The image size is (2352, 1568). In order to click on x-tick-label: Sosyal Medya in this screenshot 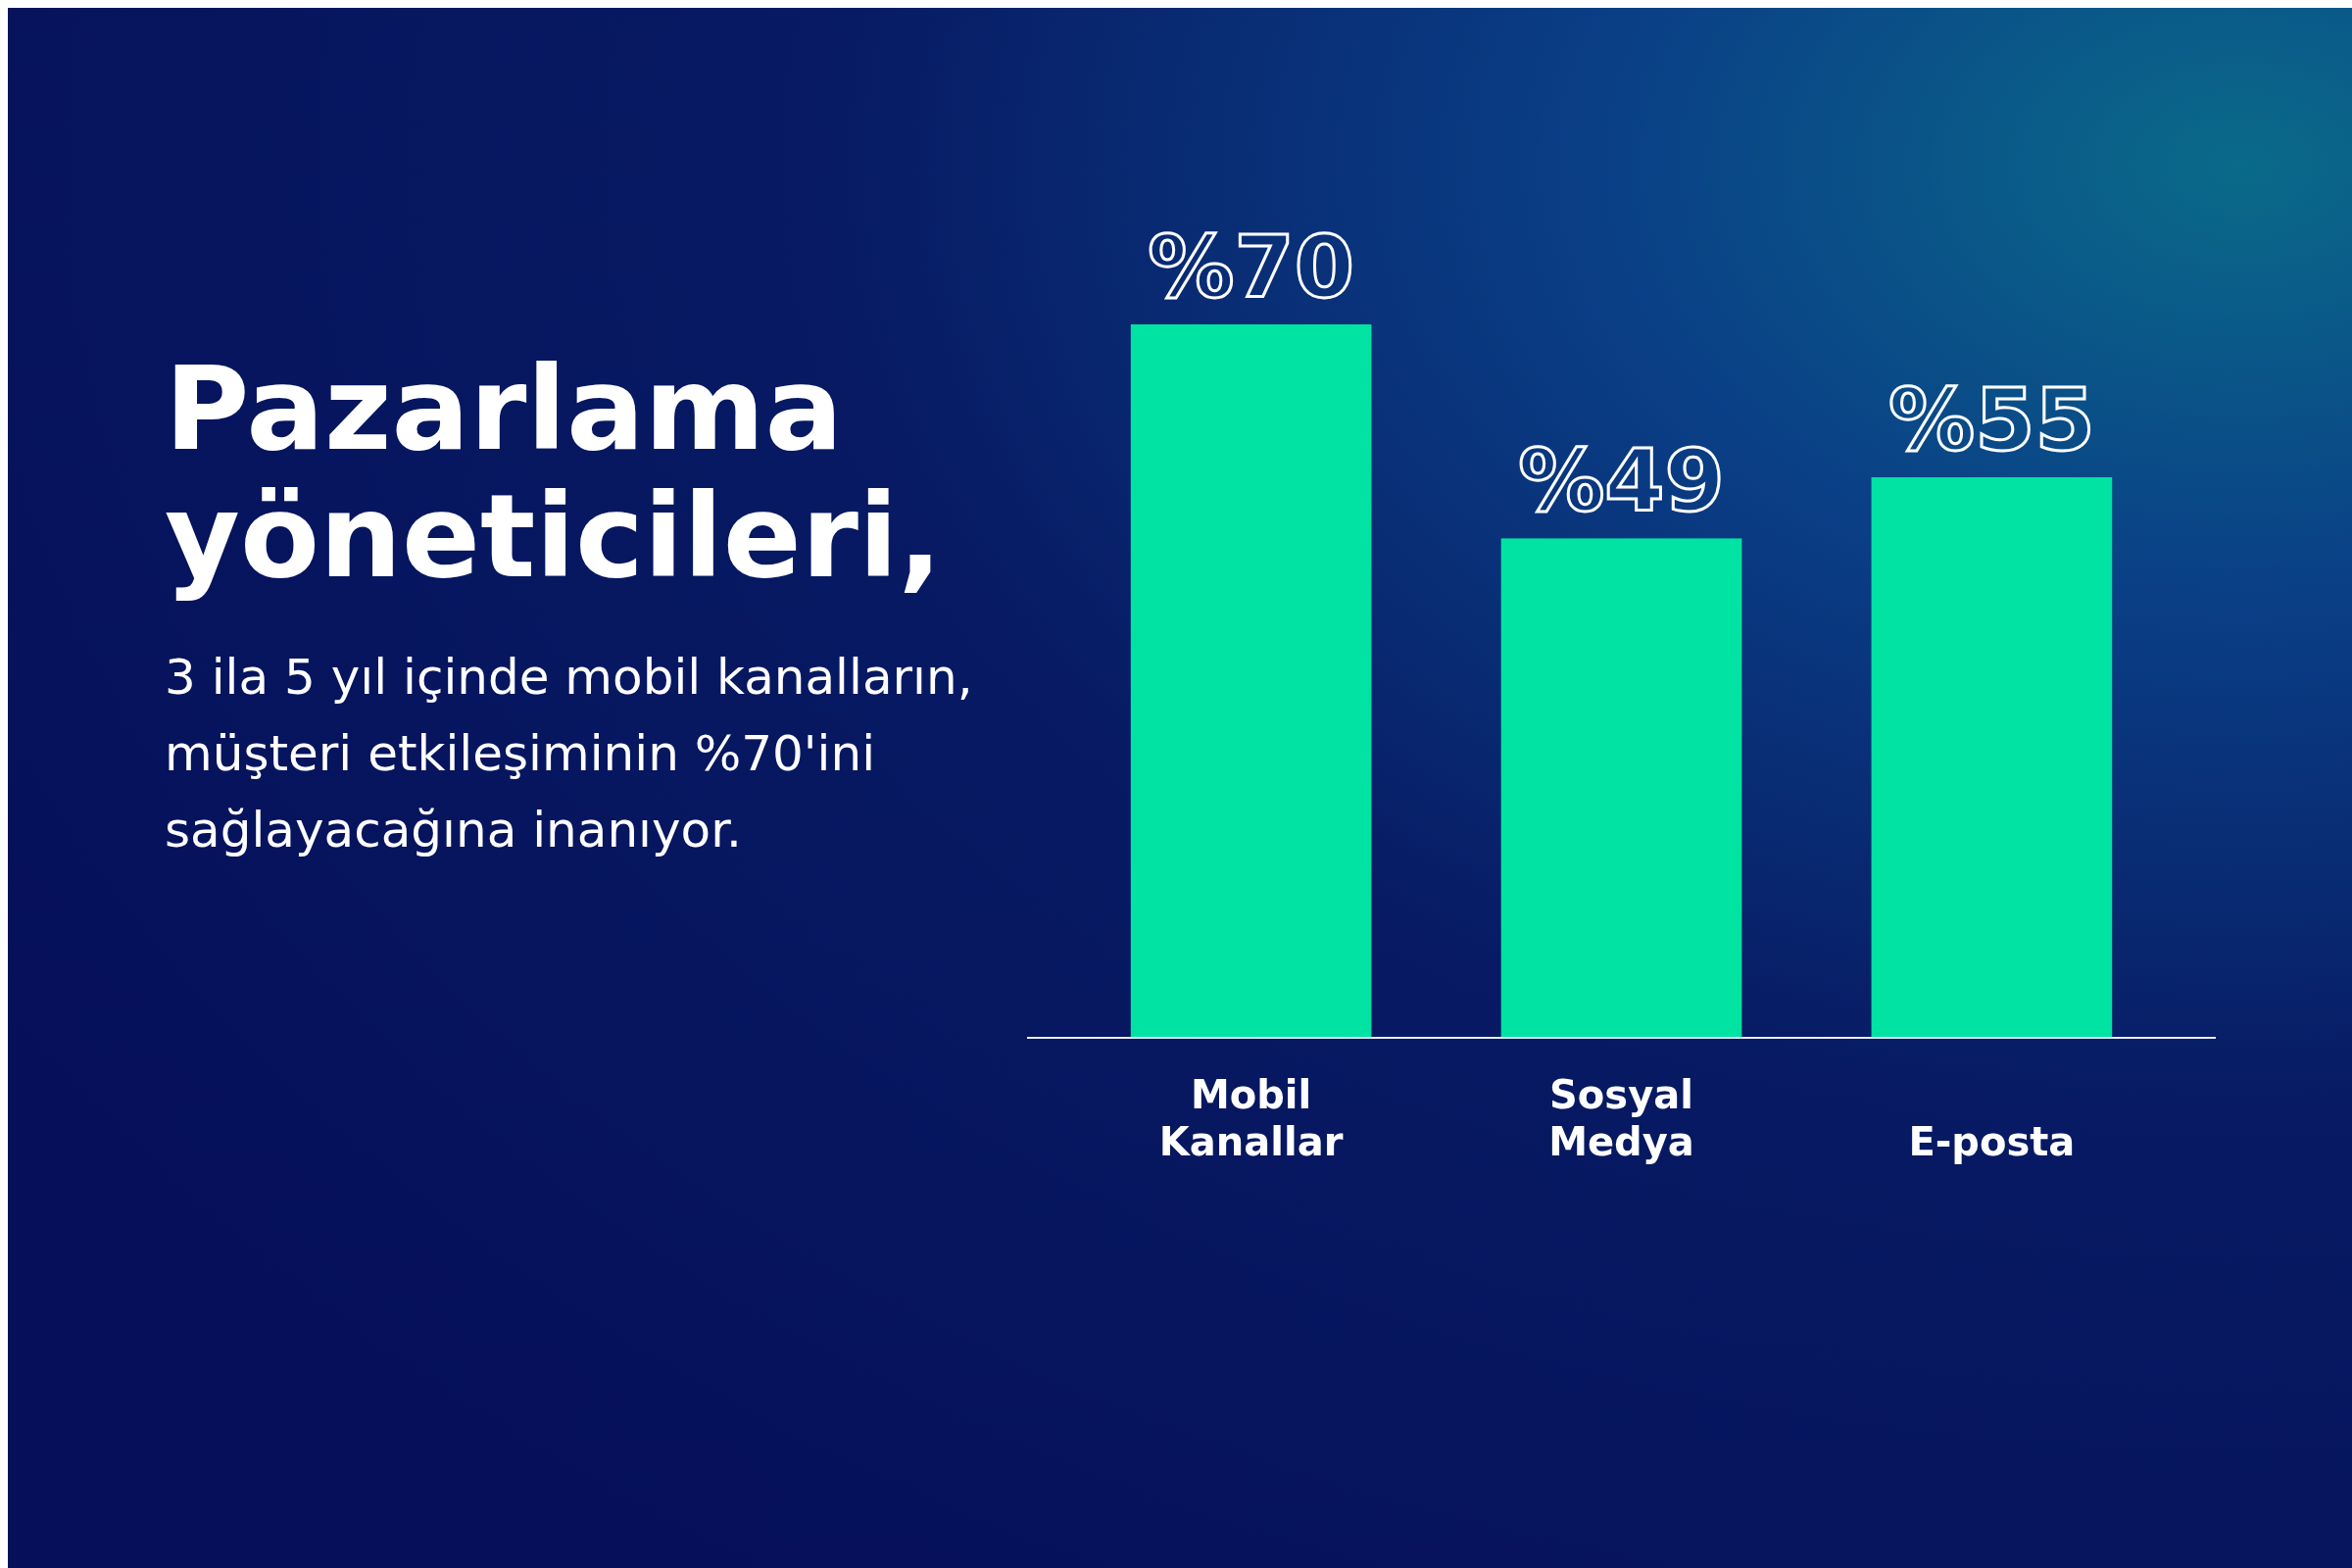, I will do `click(1621, 1118)`.